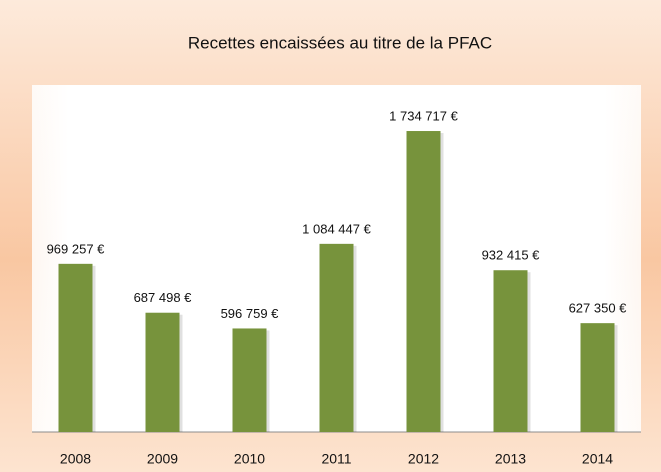  Describe the element at coordinates (340, 42) in the screenshot. I see `chart-title: Recettes encaissées au titre de la PFAC` at that location.